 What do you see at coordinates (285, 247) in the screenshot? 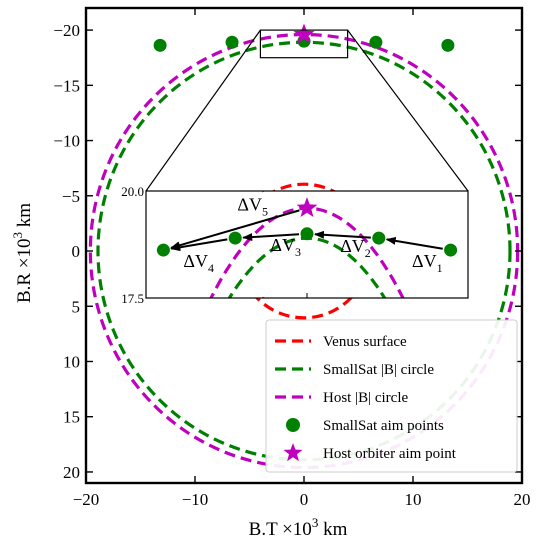
I see `delta-v-label-3: ΔV3` at bounding box center [285, 247].